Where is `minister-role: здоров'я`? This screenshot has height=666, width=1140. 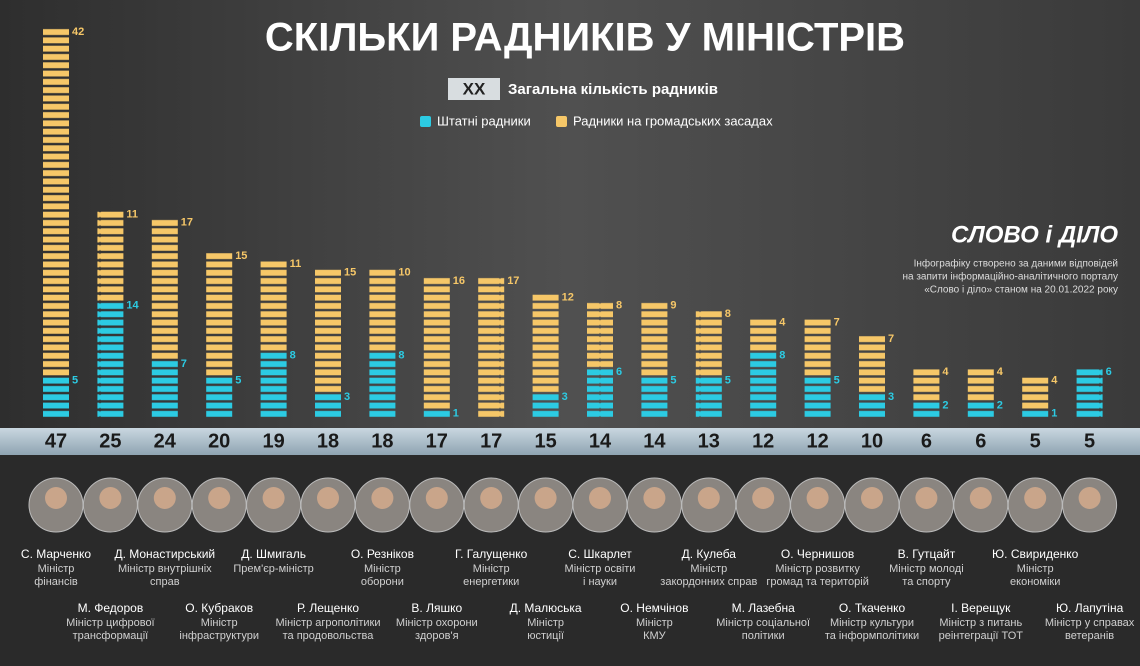
minister-role: здоров'я is located at coordinates (437, 636).